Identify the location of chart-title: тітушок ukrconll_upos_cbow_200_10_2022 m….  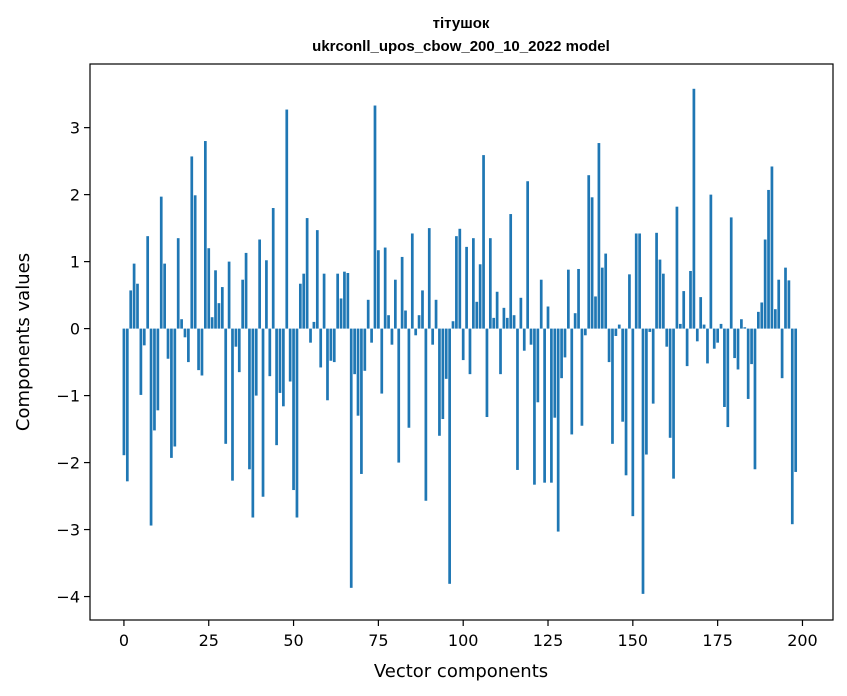
(461, 35).